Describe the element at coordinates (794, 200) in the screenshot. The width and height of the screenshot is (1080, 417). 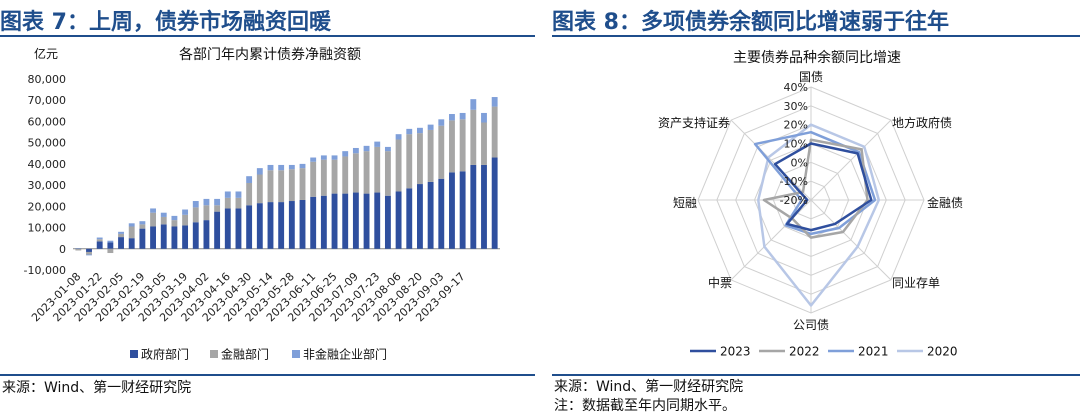
I see `radial-tick-label: -20%` at that location.